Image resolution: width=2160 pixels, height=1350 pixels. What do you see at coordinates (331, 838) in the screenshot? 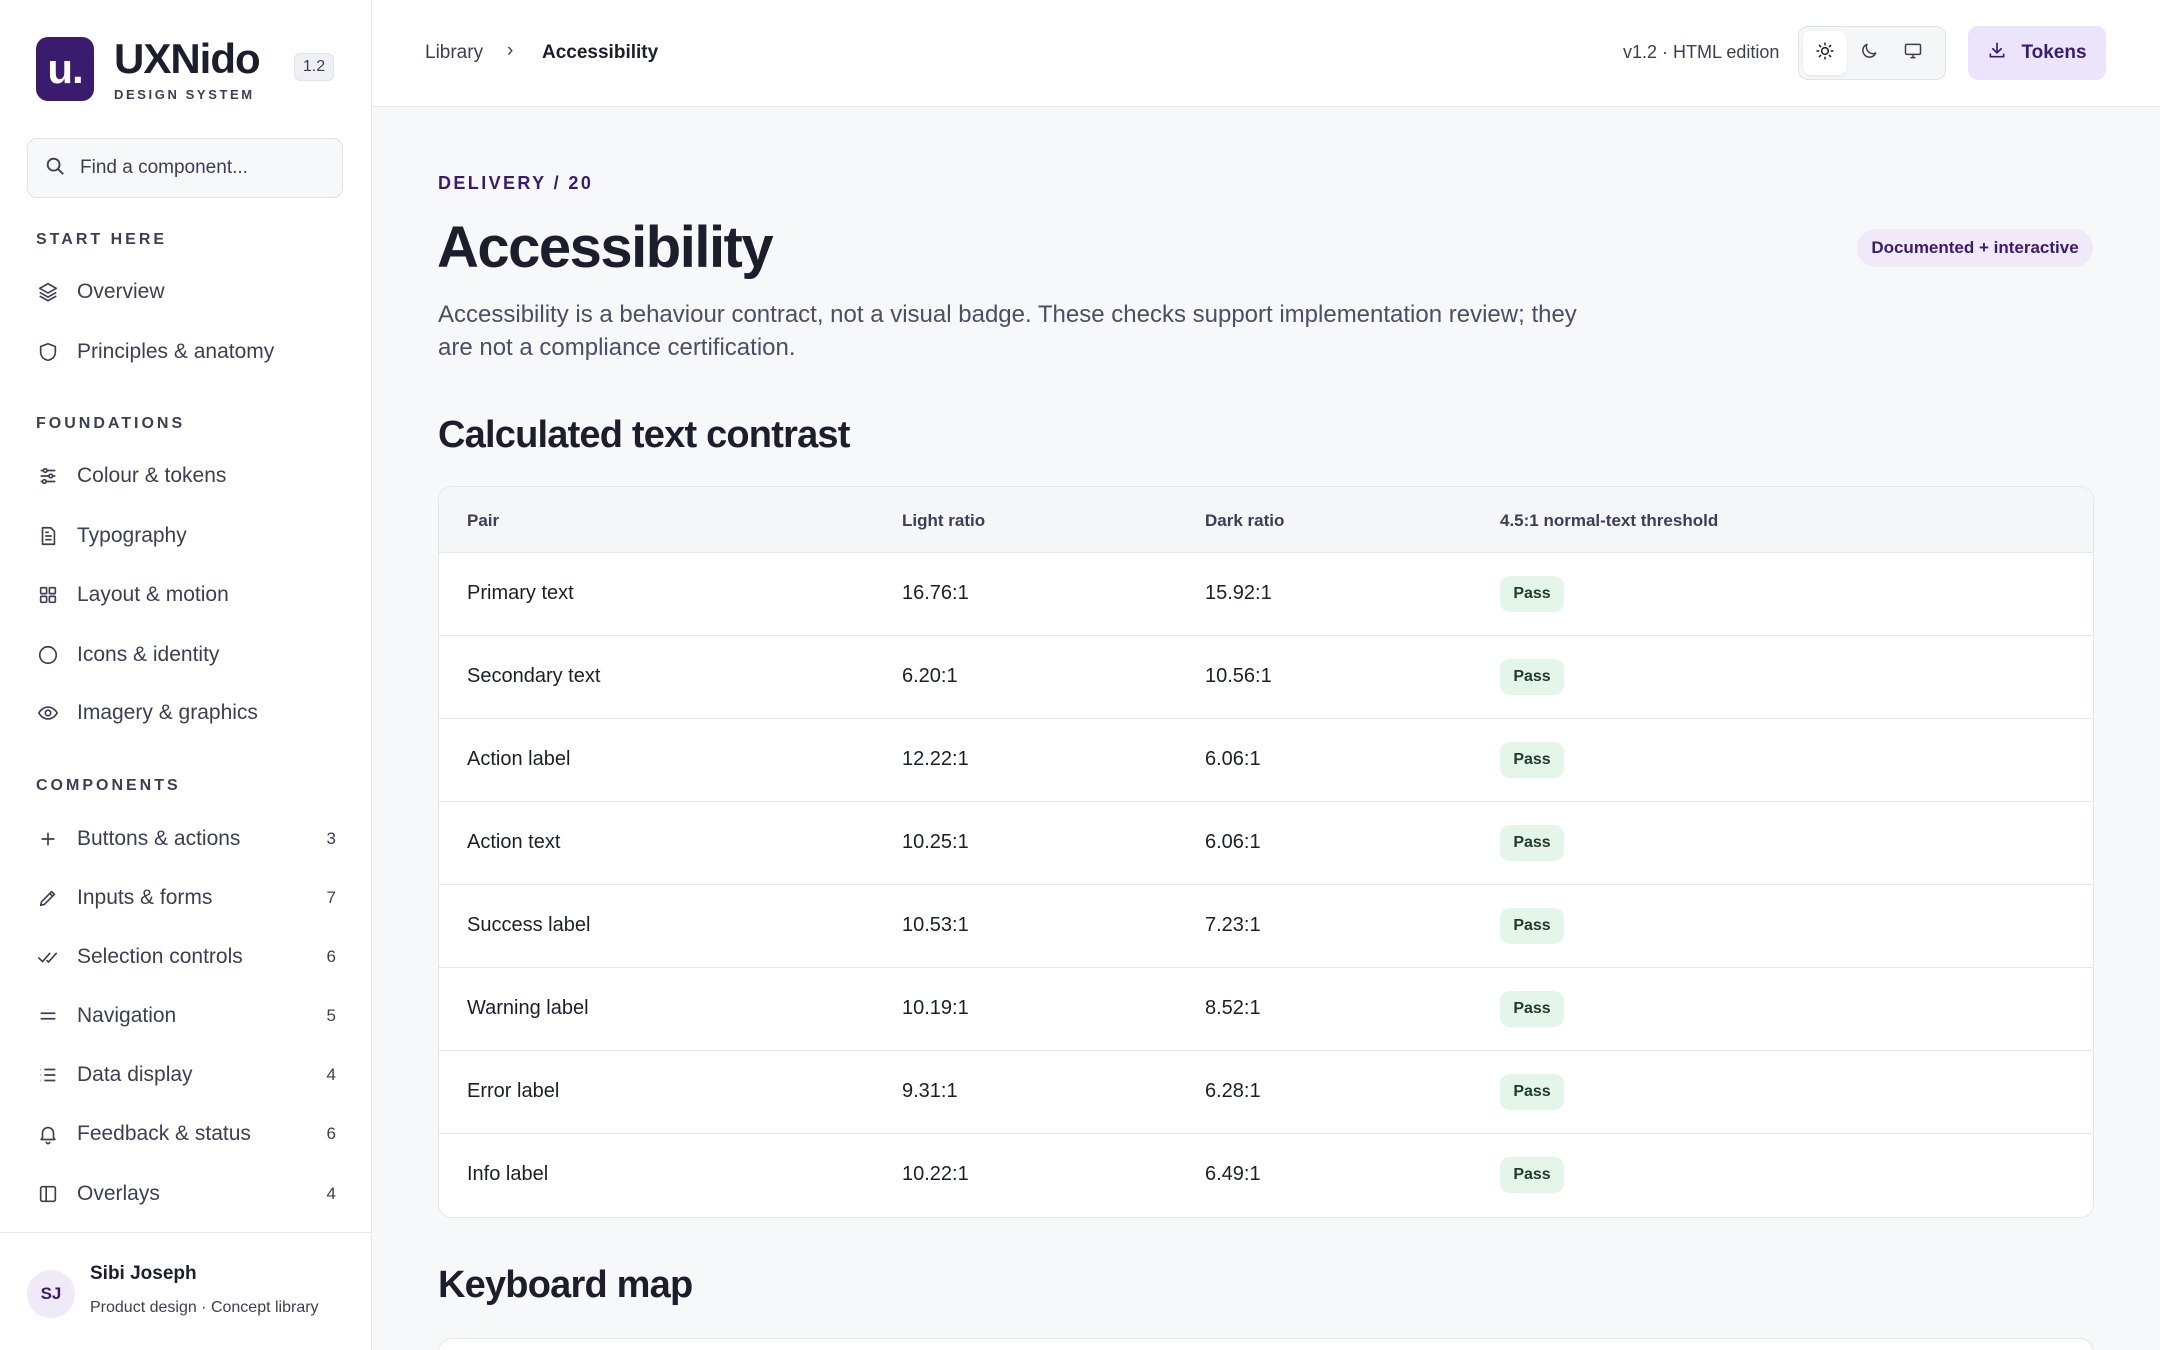
I see `sidebar-item-count: 3` at bounding box center [331, 838].